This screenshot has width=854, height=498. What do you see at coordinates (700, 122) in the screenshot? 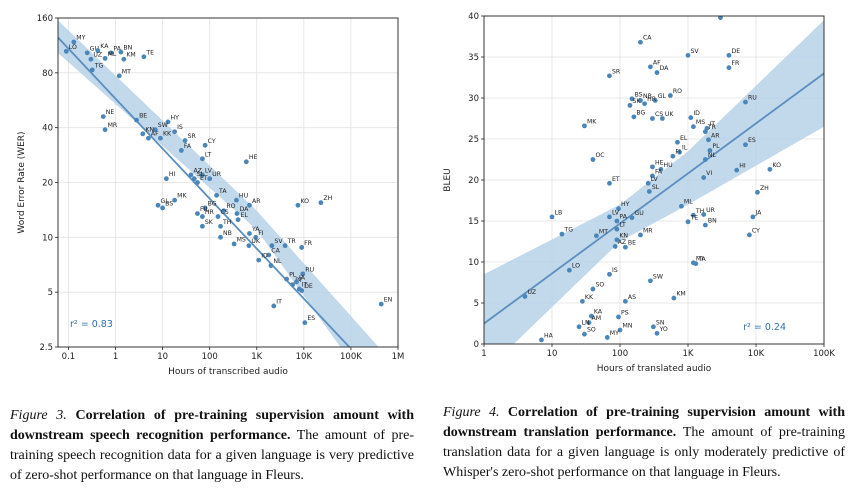
I see `point-label: MS` at bounding box center [700, 122].